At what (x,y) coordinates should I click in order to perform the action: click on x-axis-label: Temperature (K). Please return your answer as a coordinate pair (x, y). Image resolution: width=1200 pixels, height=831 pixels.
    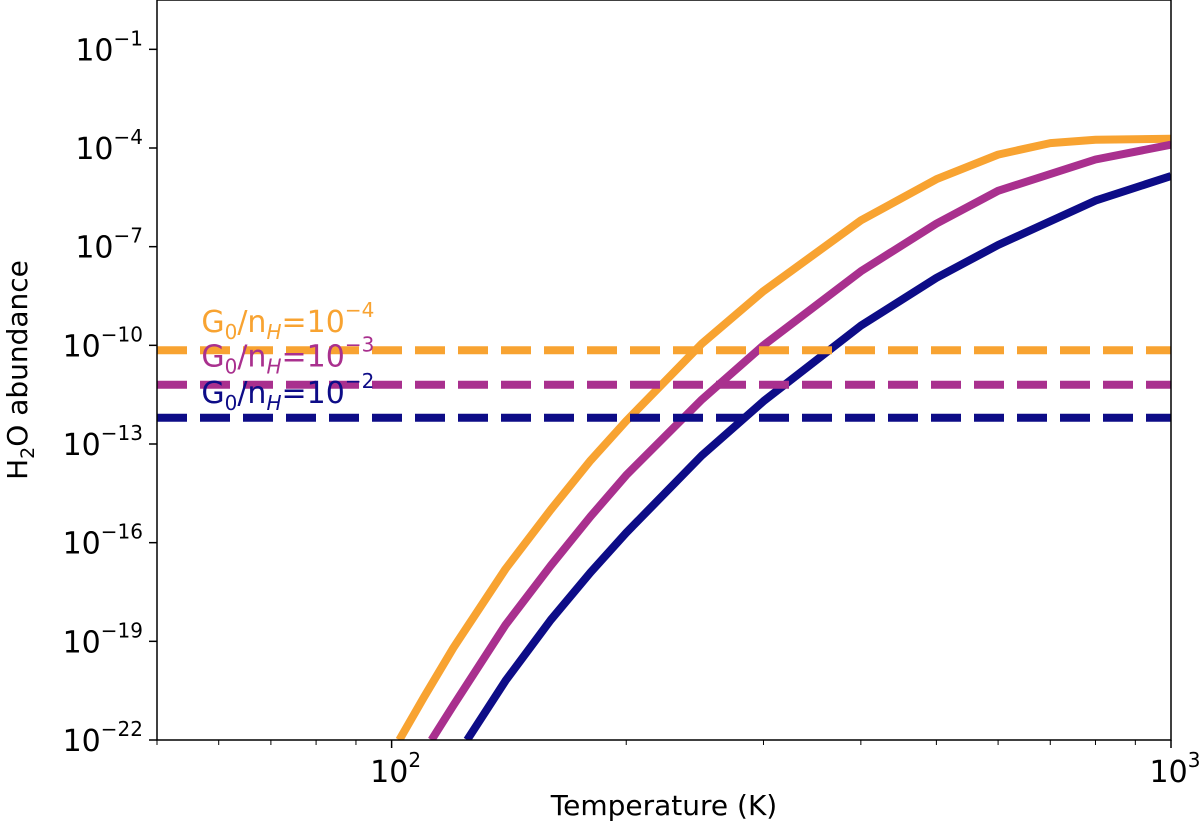
    Looking at the image, I should click on (663, 805).